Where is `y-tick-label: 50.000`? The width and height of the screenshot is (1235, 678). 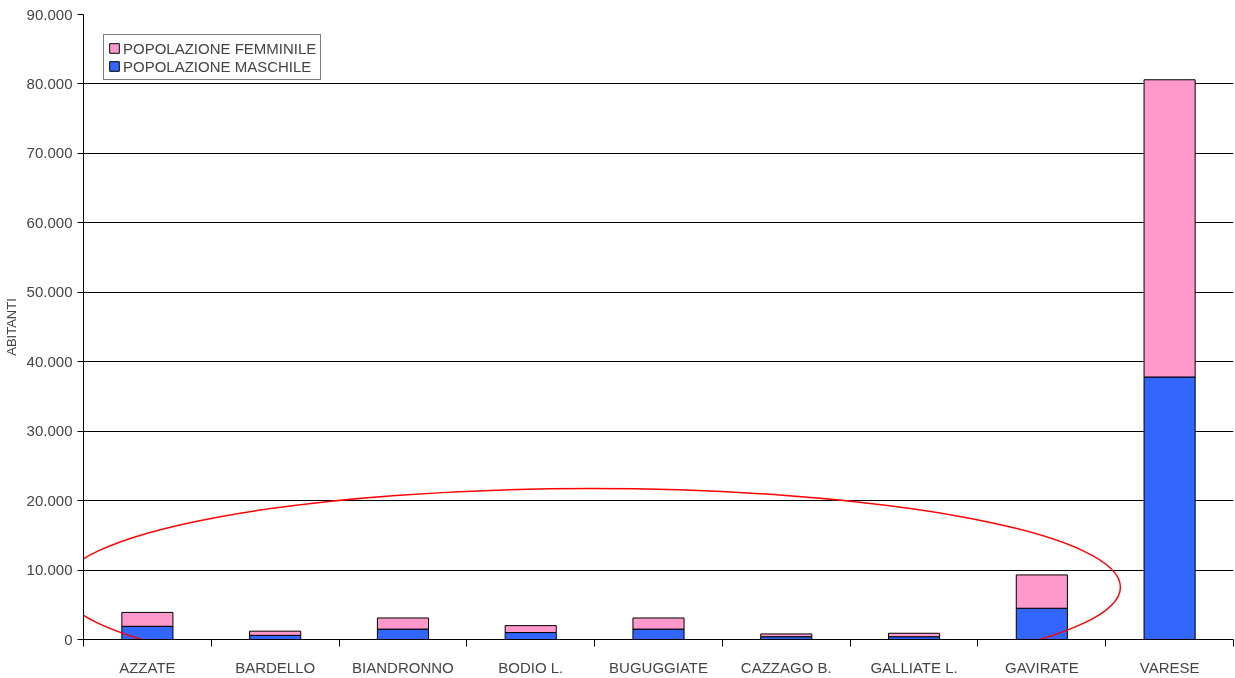 y-tick-label: 50.000 is located at coordinates (49, 292).